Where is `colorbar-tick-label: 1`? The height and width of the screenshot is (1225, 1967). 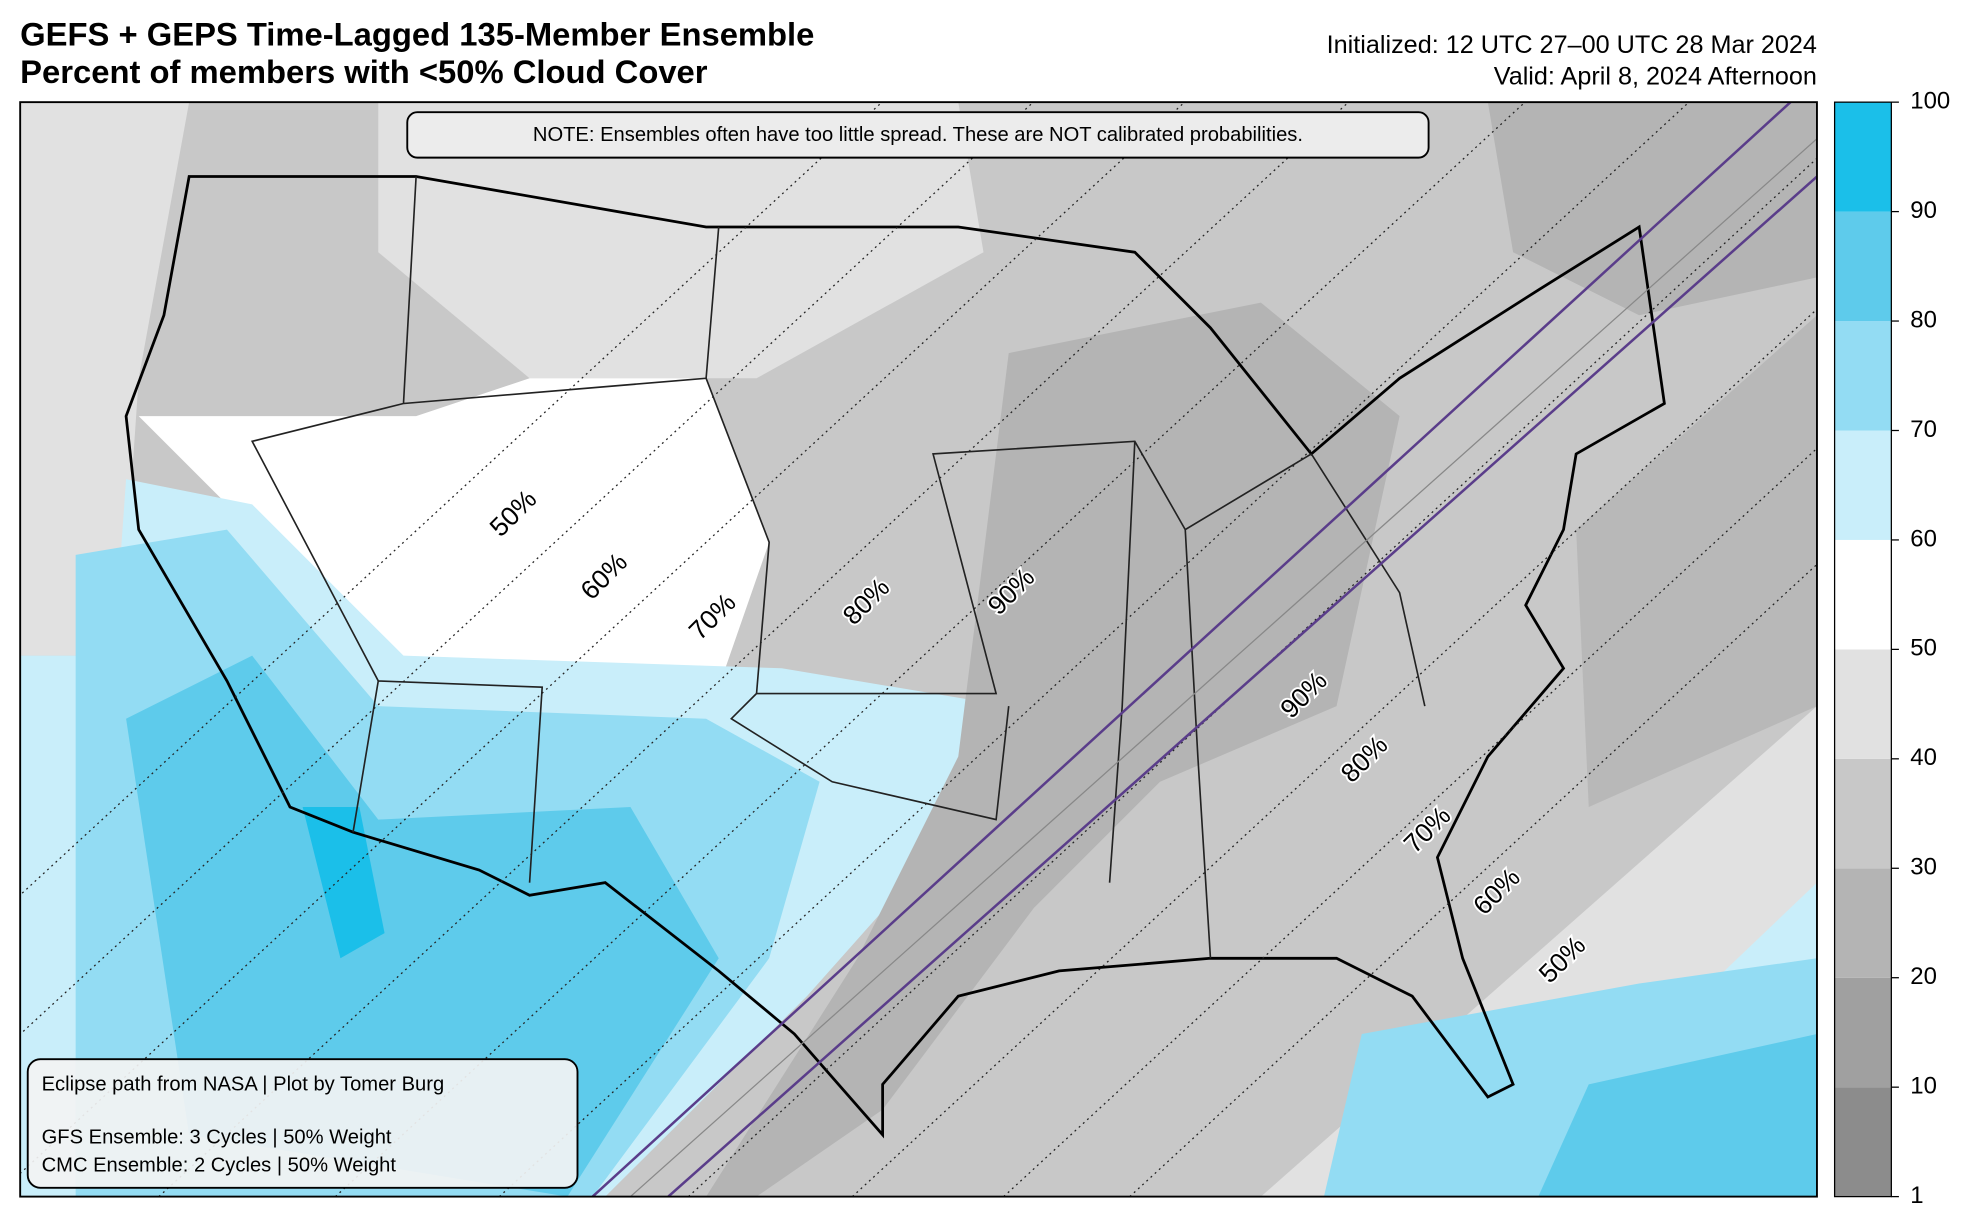 colorbar-tick-label: 1 is located at coordinates (1916, 1195).